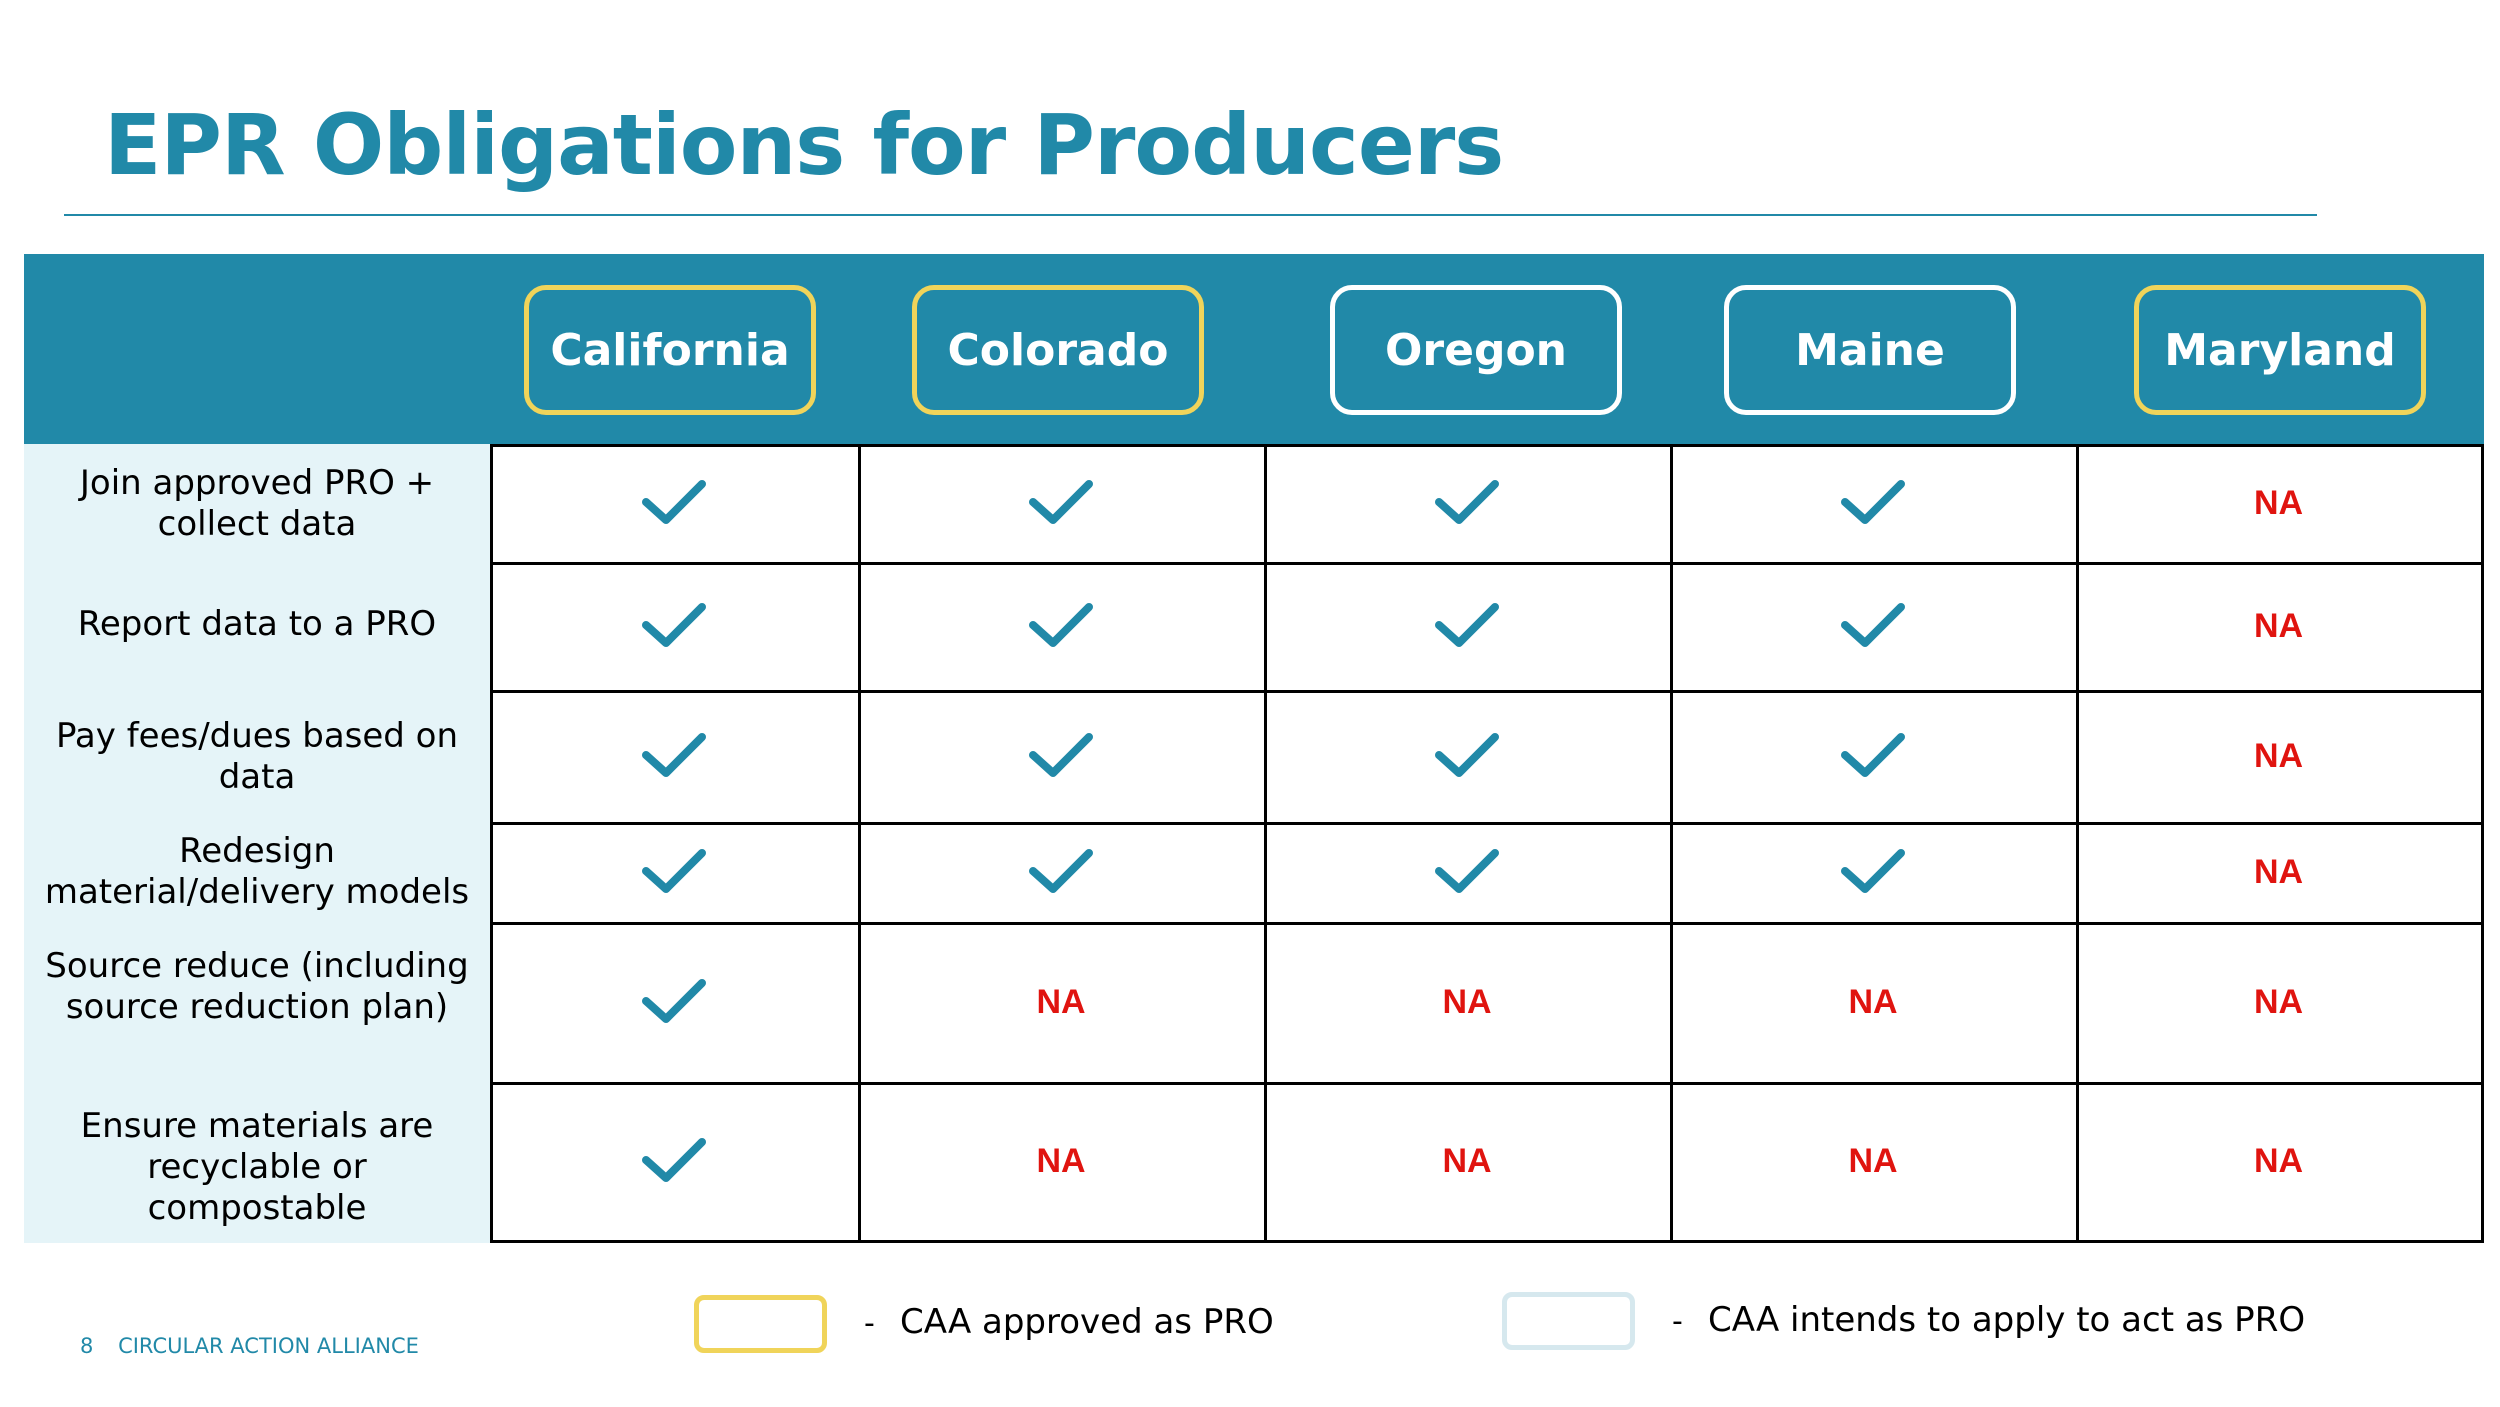  What do you see at coordinates (1568, 1321) in the screenshot?
I see `legend-swatch-intends` at bounding box center [1568, 1321].